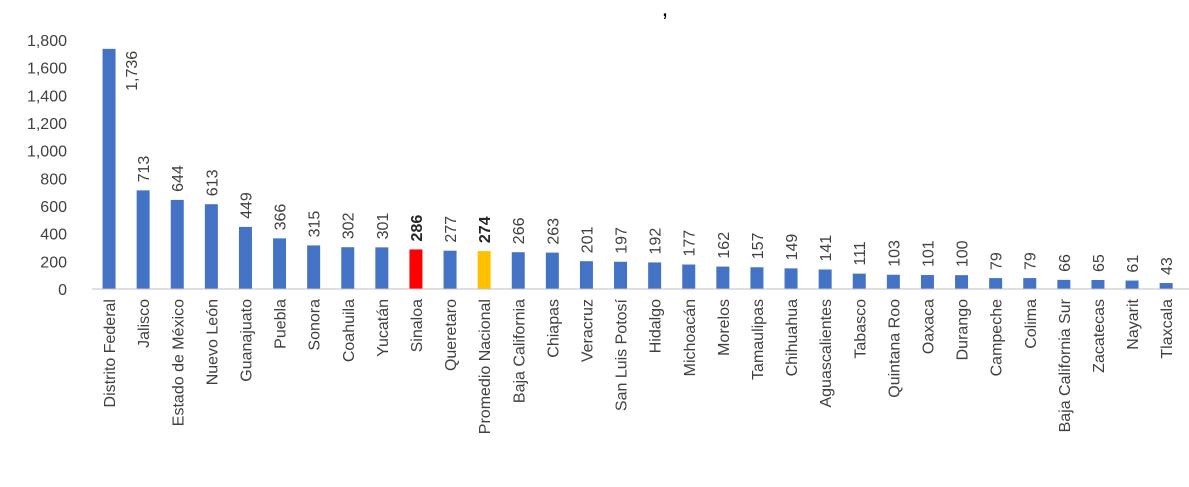 This screenshot has height=487, width=1189. What do you see at coordinates (132, 71) in the screenshot?
I see `bar-value-label: 1,736` at bounding box center [132, 71].